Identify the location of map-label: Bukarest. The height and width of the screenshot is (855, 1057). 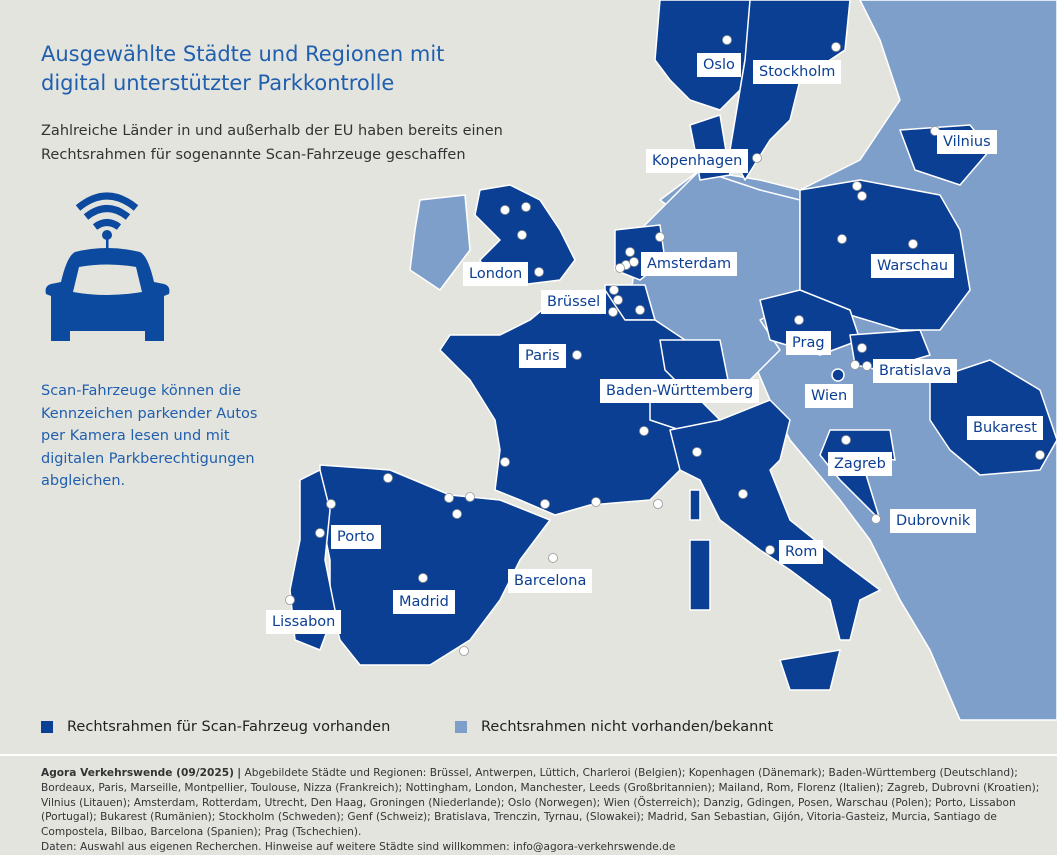
(1005, 428).